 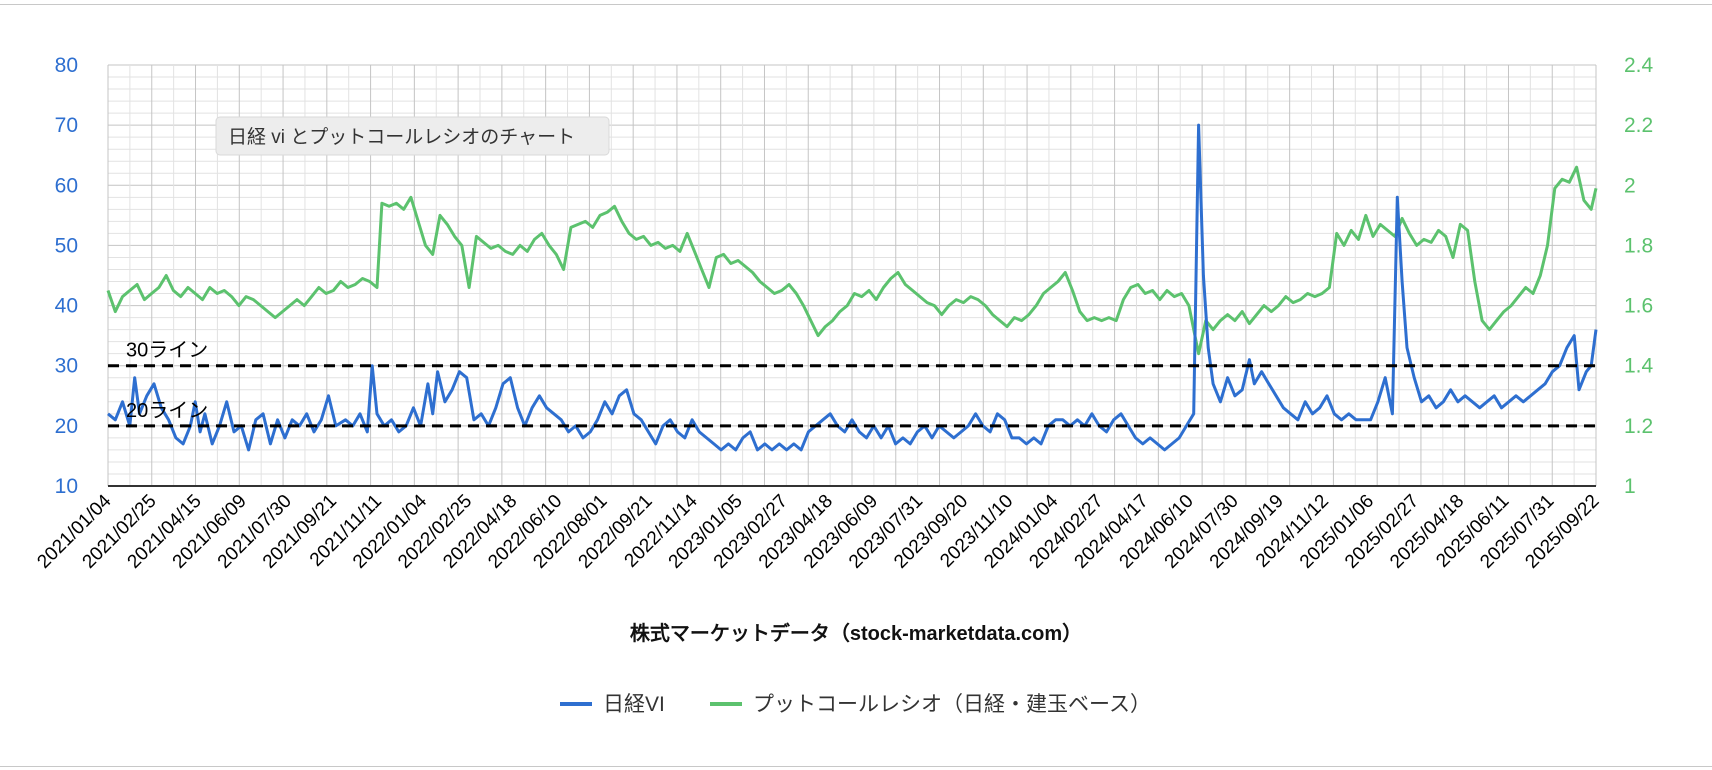 I want to click on reference-label-20: 20ライン, so click(x=167, y=411).